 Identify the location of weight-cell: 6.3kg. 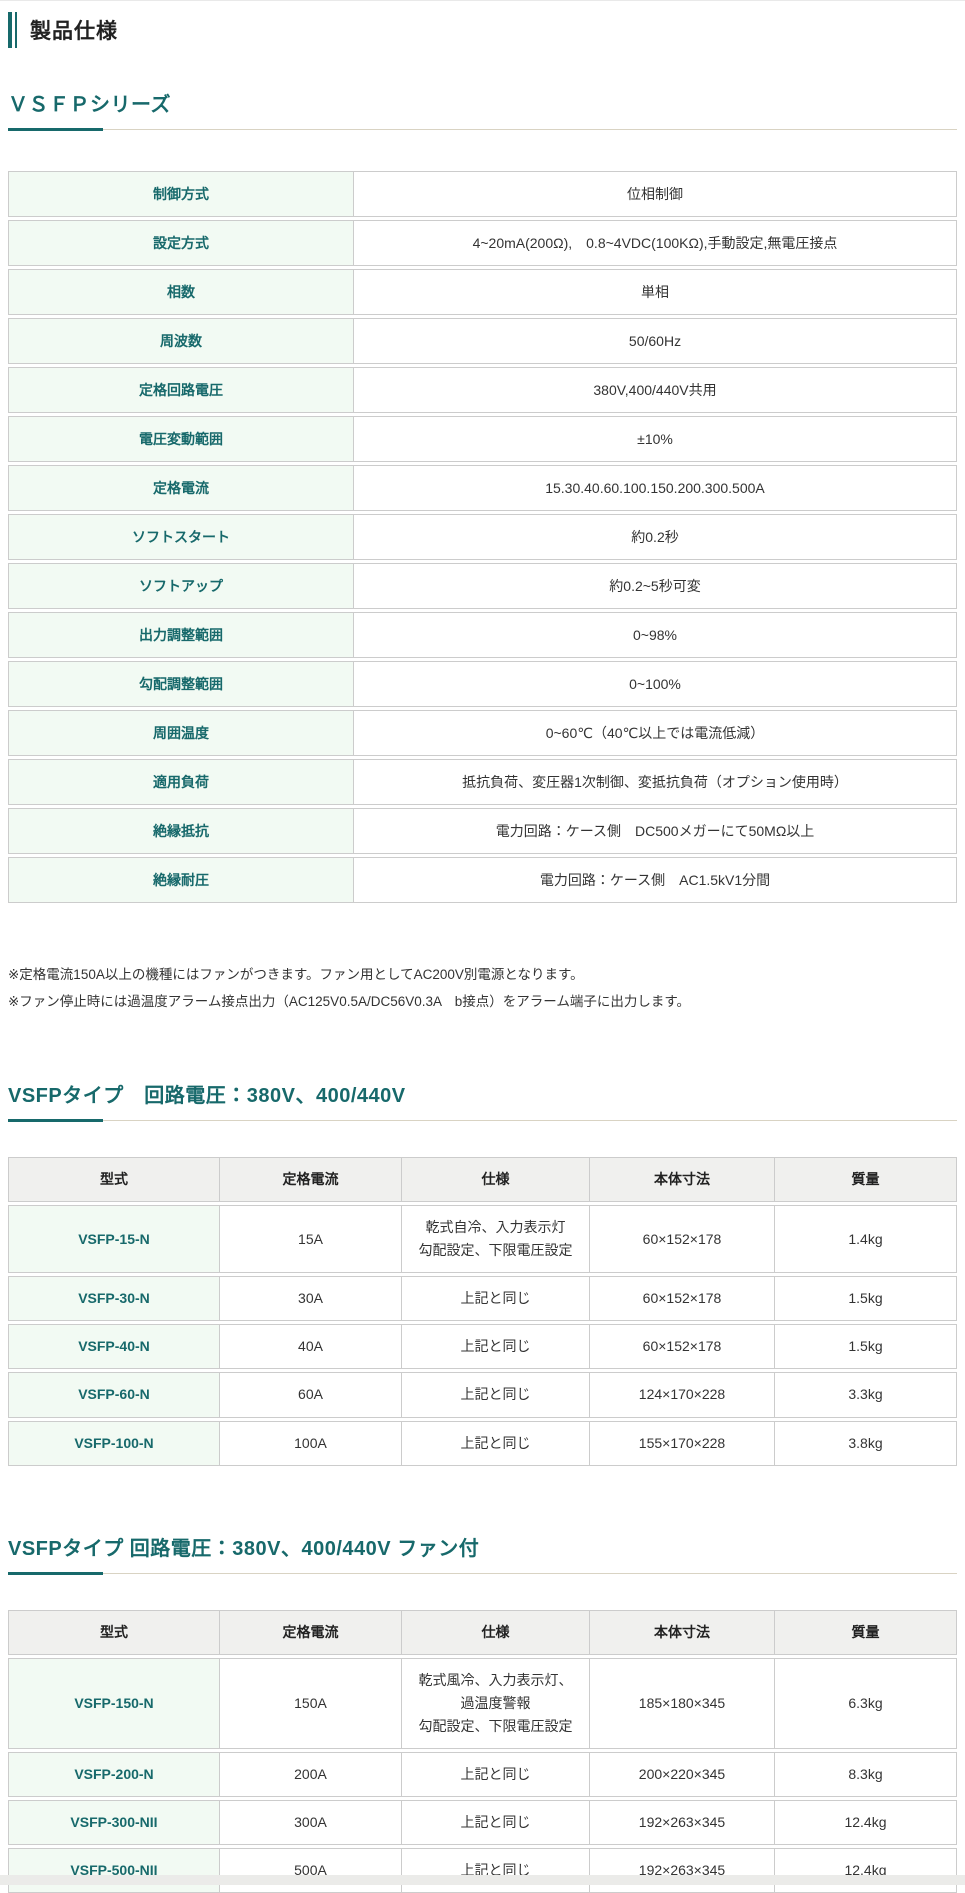
(865, 1703).